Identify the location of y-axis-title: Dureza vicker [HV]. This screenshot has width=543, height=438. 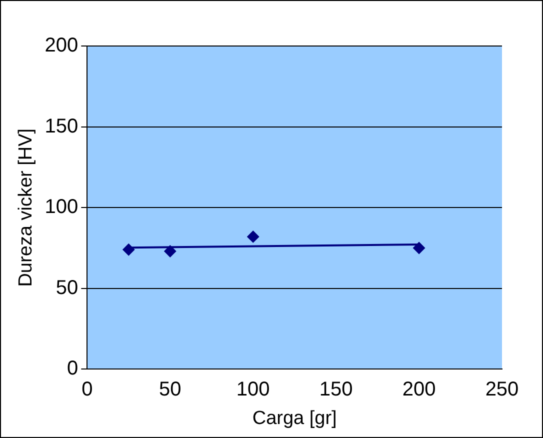
(26, 207).